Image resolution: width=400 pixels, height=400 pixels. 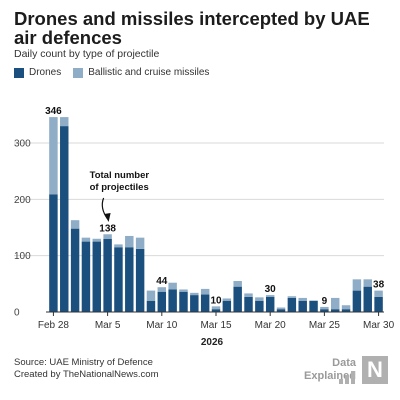 What do you see at coordinates (216, 325) in the screenshot?
I see `x-tick-label: Mar 15` at bounding box center [216, 325].